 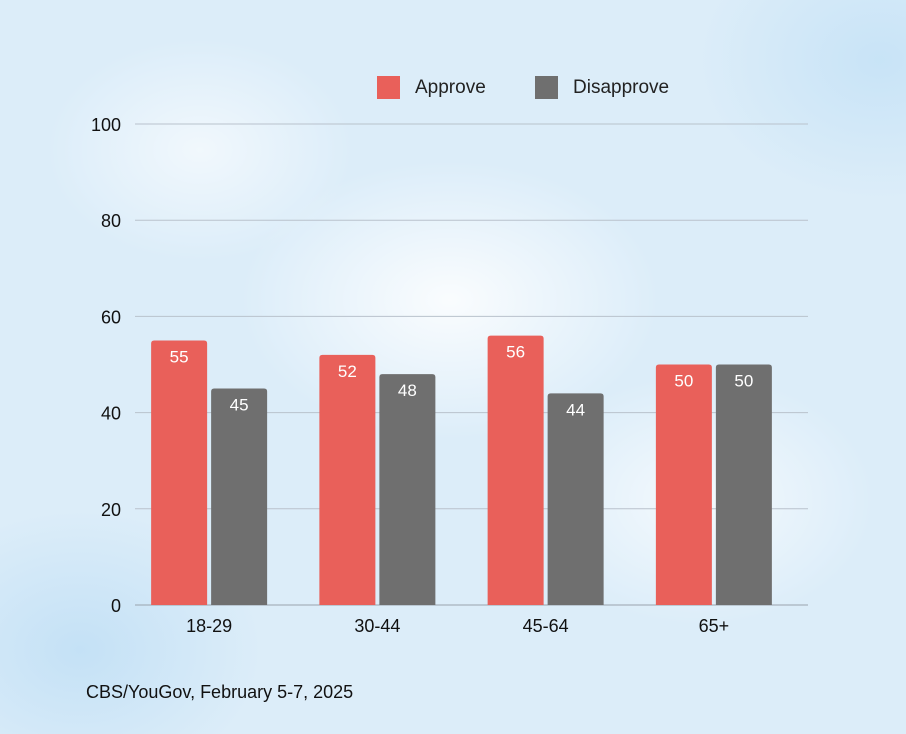 I want to click on data-label: 44, so click(x=575, y=409).